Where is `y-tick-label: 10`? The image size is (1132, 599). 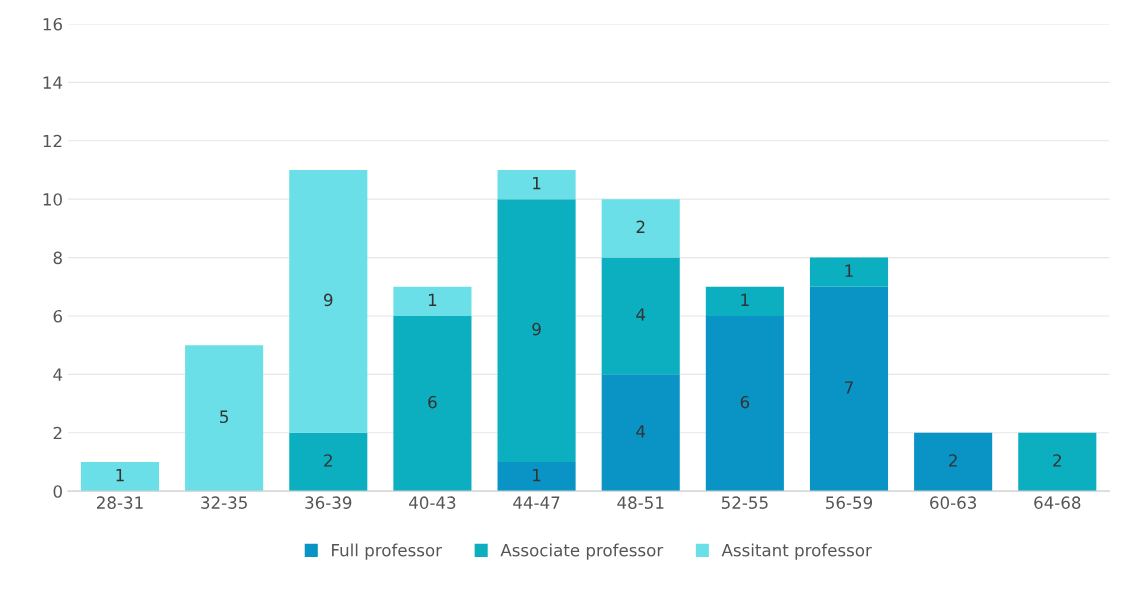
y-tick-label: 10 is located at coordinates (52, 199).